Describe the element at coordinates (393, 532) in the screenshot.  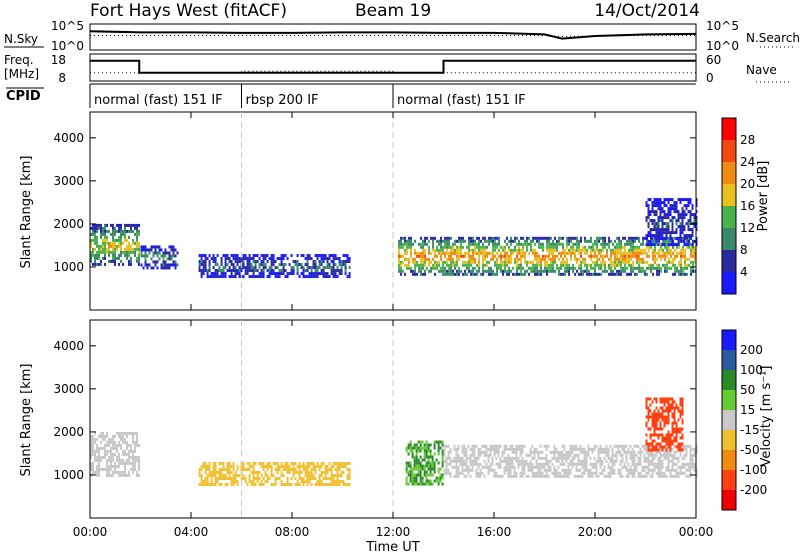
I see `x-tick-label: 12:00` at that location.